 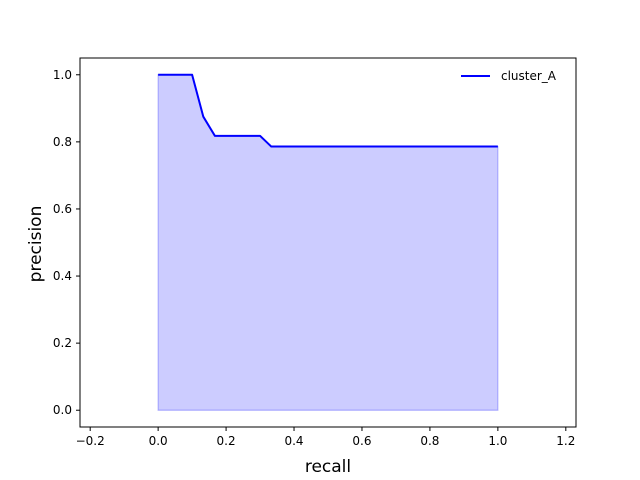 I want to click on x-tick-label: −0.2, so click(x=90, y=441).